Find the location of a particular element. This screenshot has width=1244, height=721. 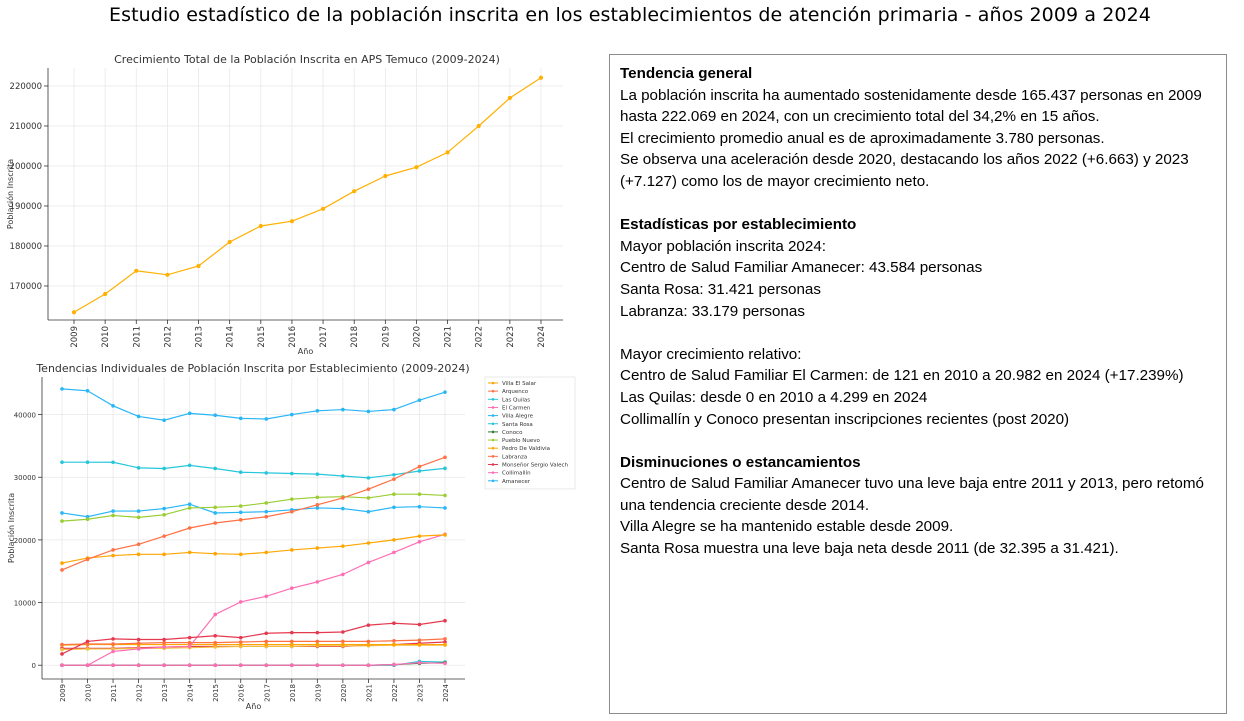

series-santa-rosa is located at coordinates (253, 470).